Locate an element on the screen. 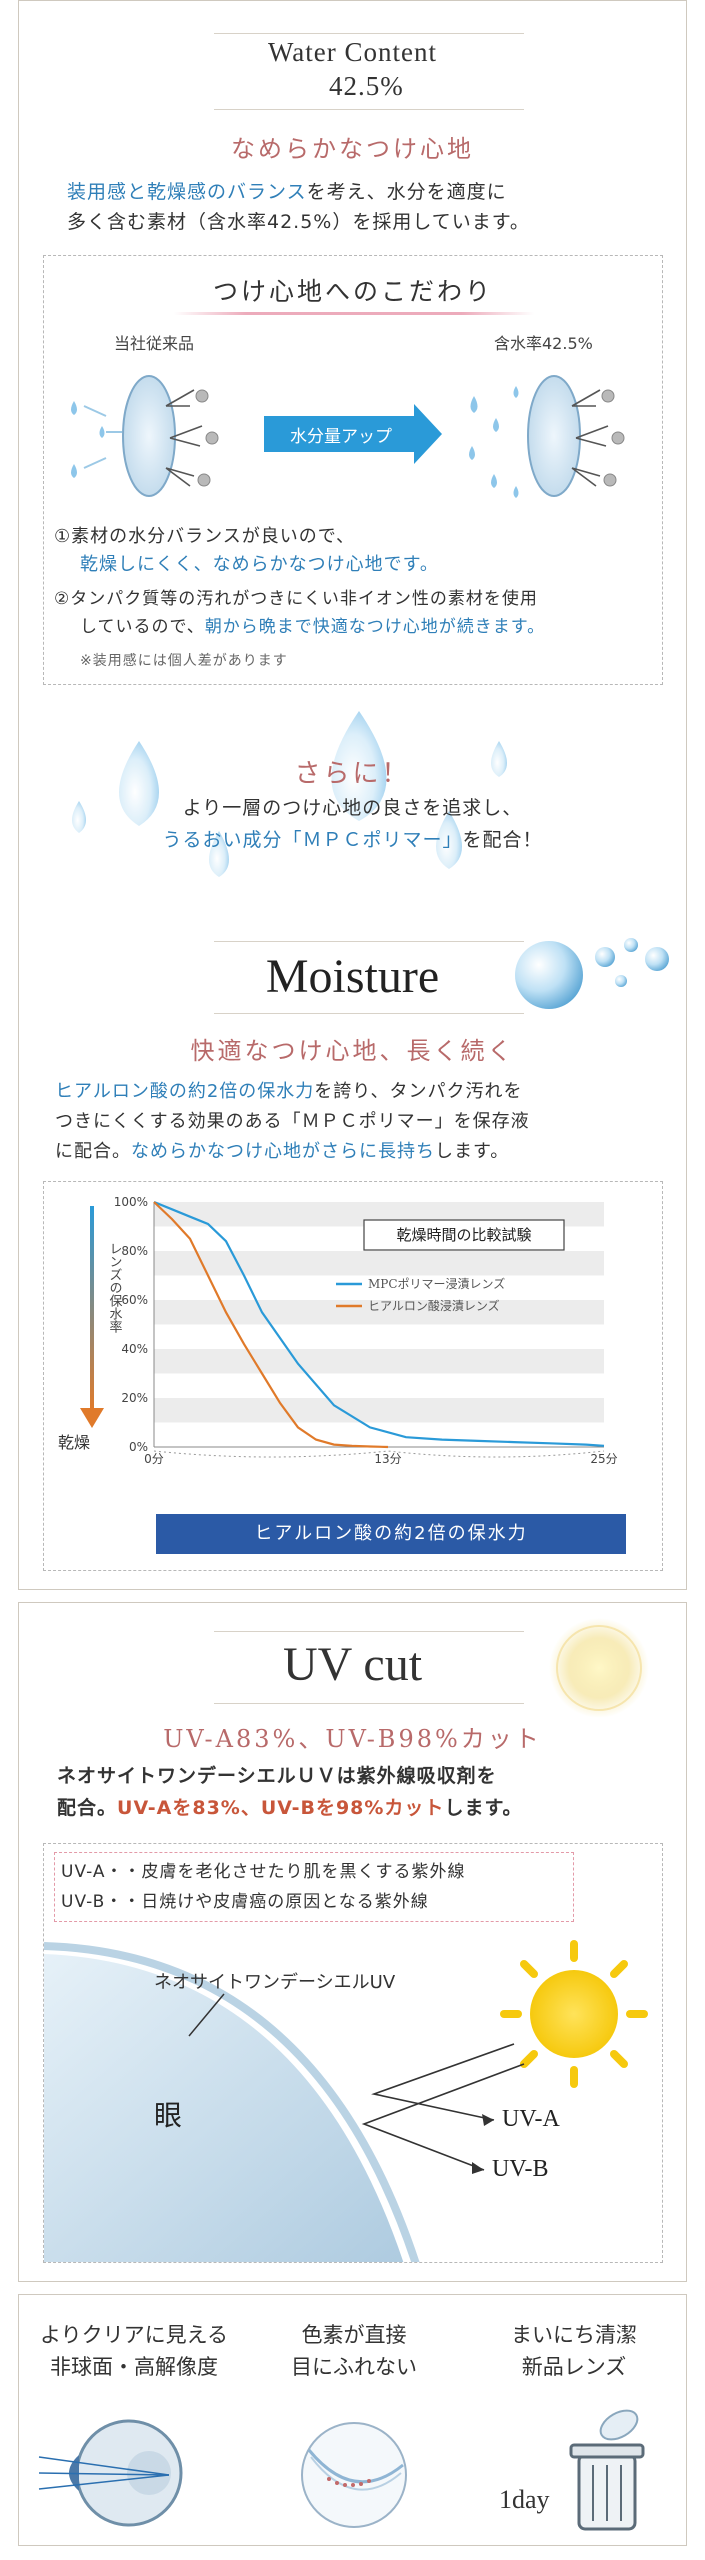 This screenshot has width=705, height=2560. chart-legend-label: MPCポリマー浸漬レンズ is located at coordinates (436, 1283).